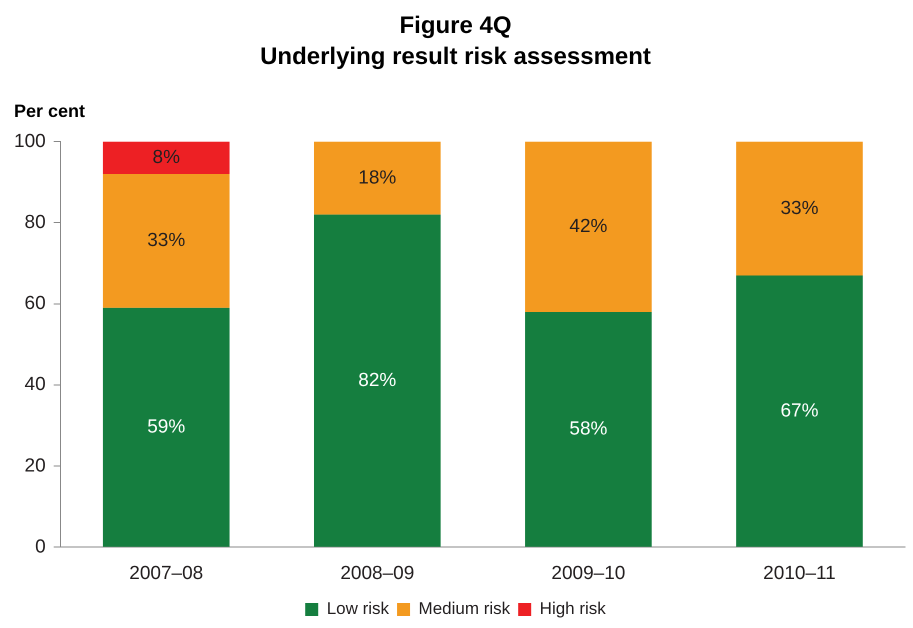 The width and height of the screenshot is (913, 628). What do you see at coordinates (30, 141) in the screenshot?
I see `y-tick-label: 100` at bounding box center [30, 141].